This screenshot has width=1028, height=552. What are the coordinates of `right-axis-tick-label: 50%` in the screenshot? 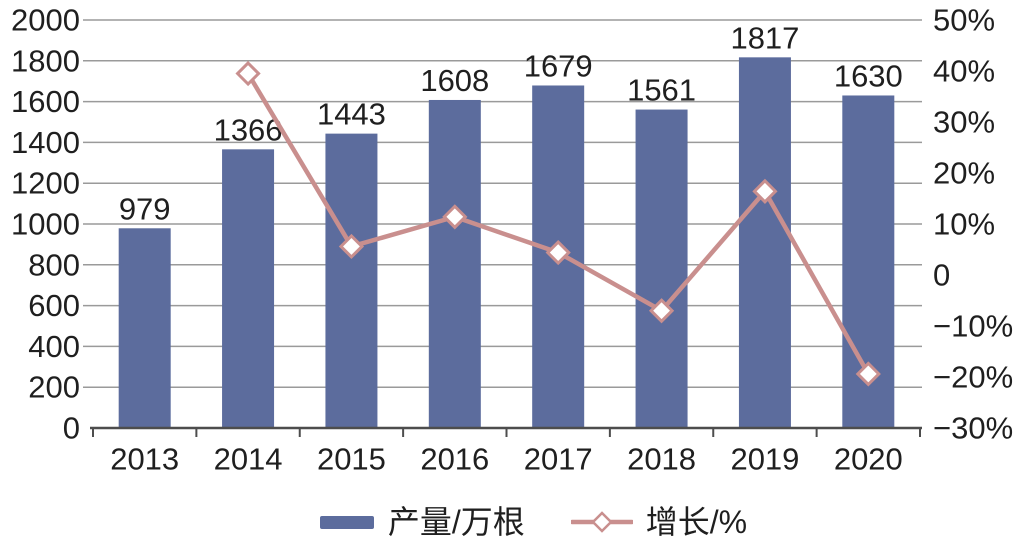 It's located at (964, 20).